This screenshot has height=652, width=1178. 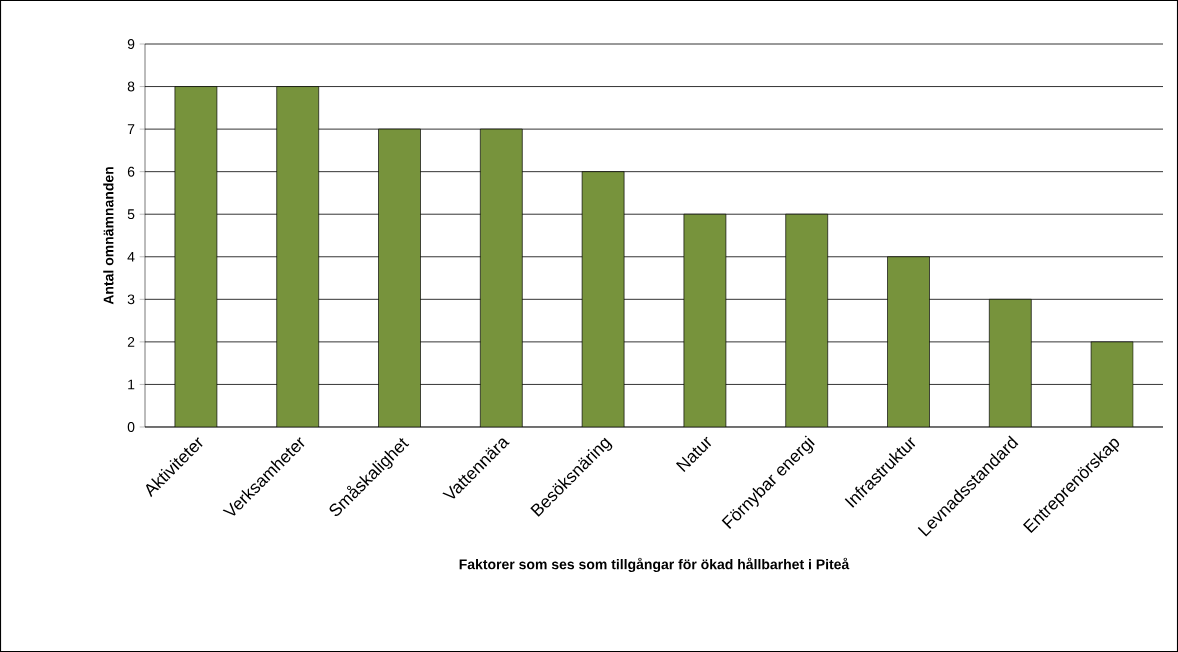 What do you see at coordinates (108, 236) in the screenshot?
I see `y-axis-title: Antal omnämnanden` at bounding box center [108, 236].